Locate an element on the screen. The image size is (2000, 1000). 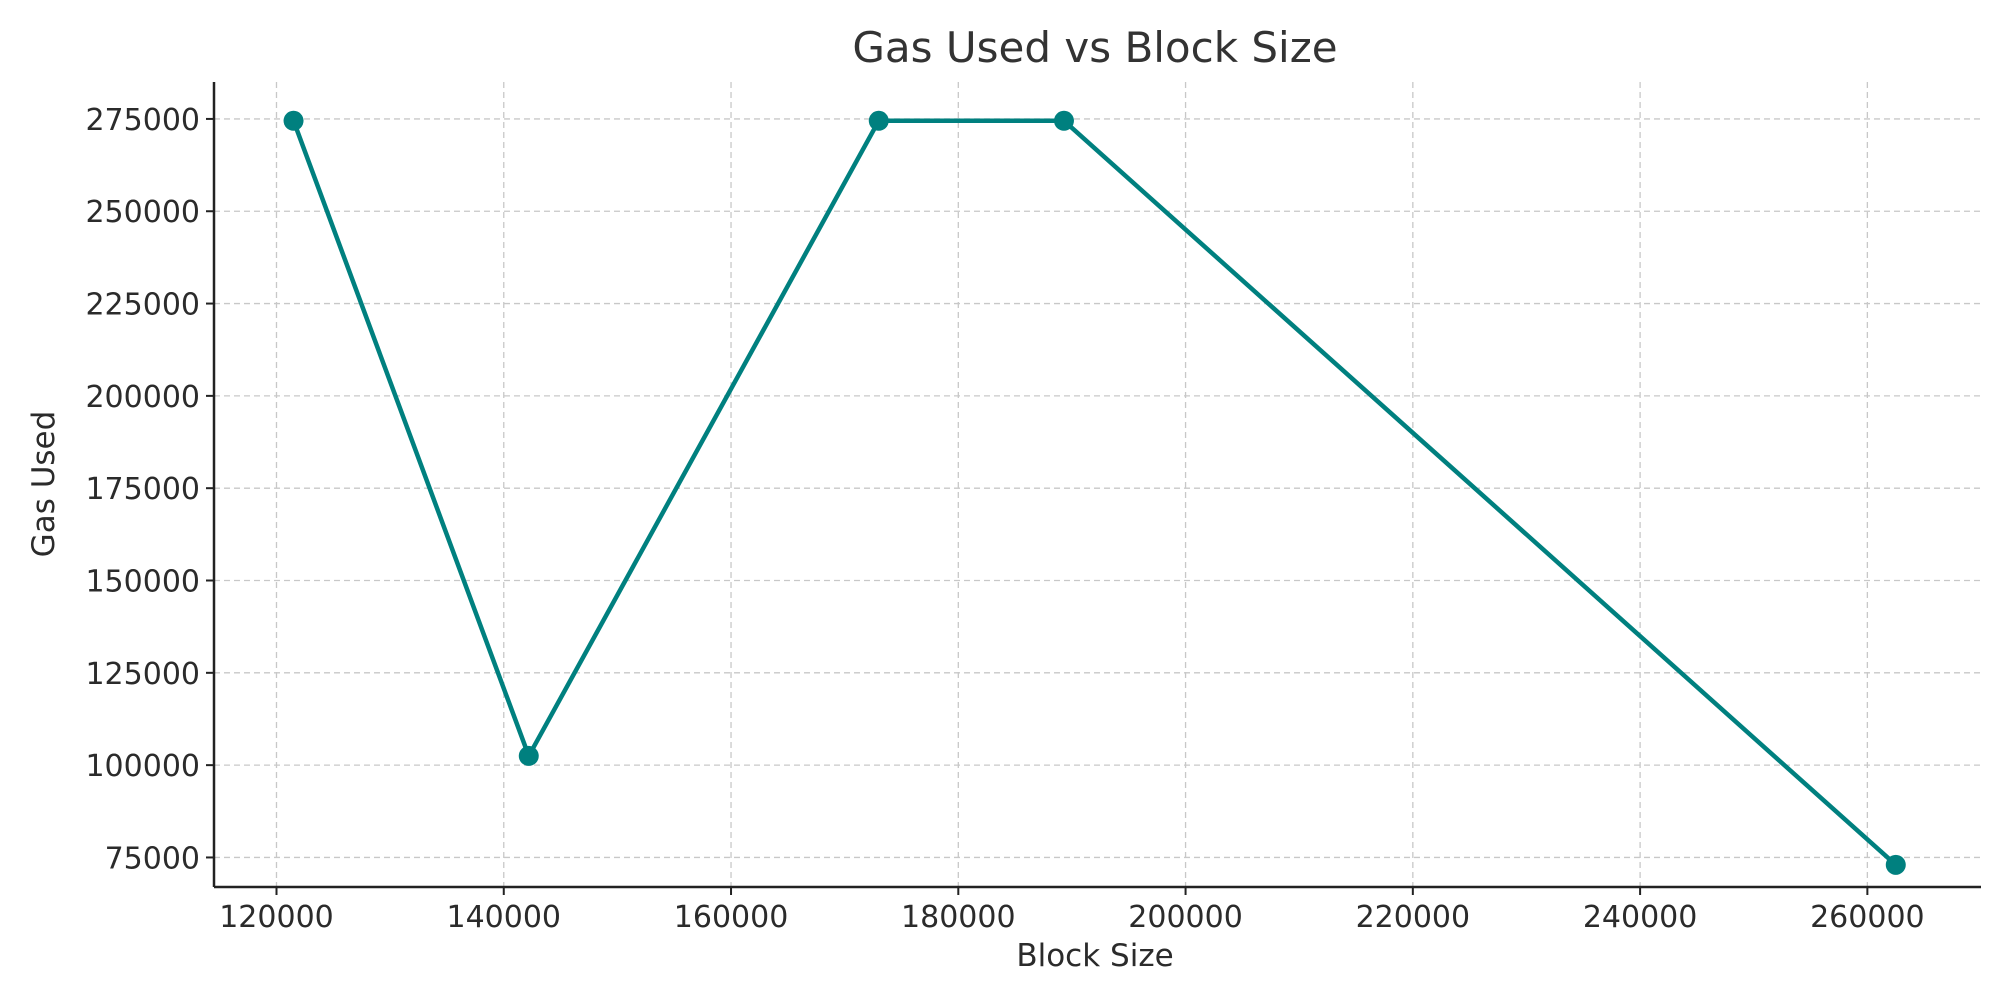
y-tick-label: 175000 is located at coordinates (142, 489).